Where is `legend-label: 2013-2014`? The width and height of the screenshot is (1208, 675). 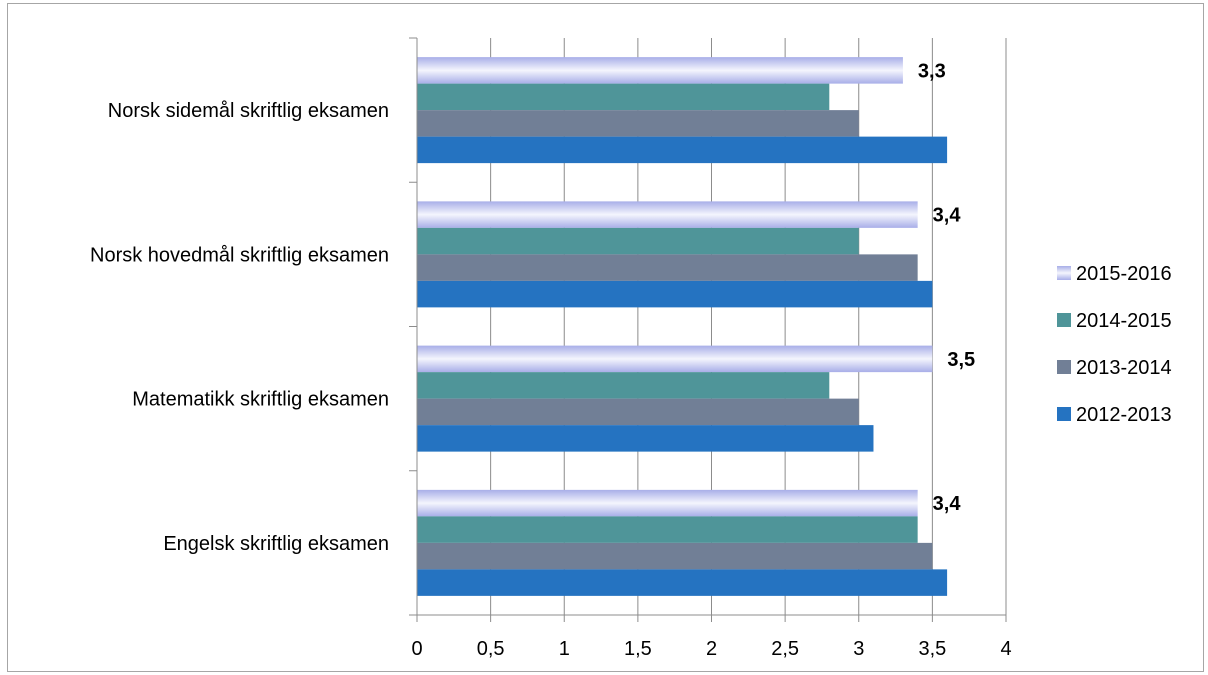 legend-label: 2013-2014 is located at coordinates (1124, 368).